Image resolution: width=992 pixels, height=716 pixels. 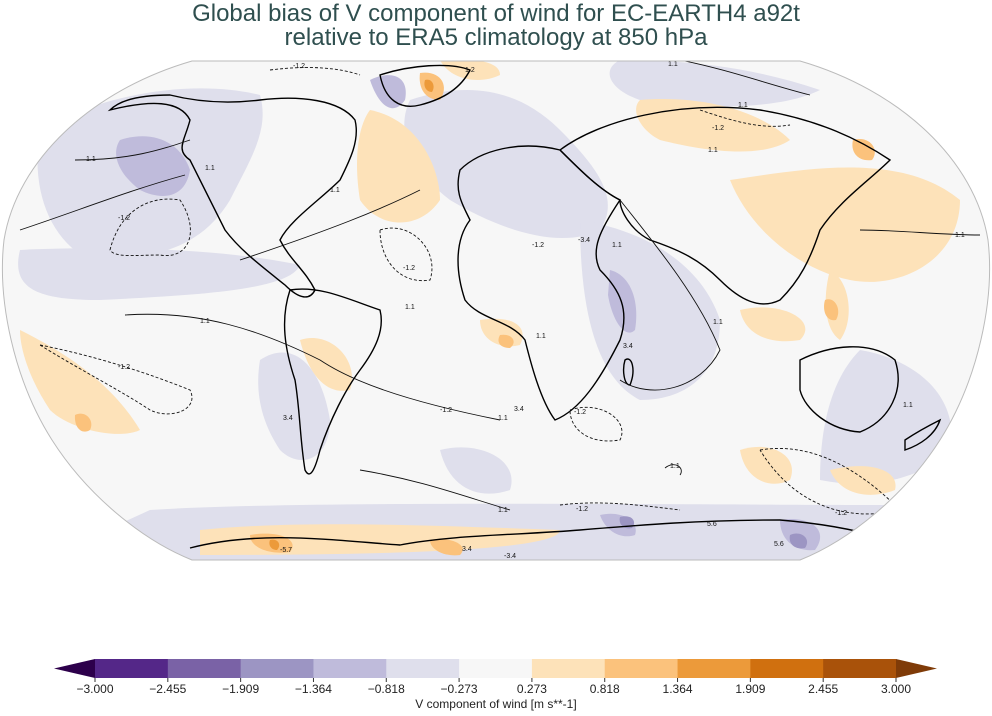 I want to click on greenland-coast, so click(x=425, y=85).